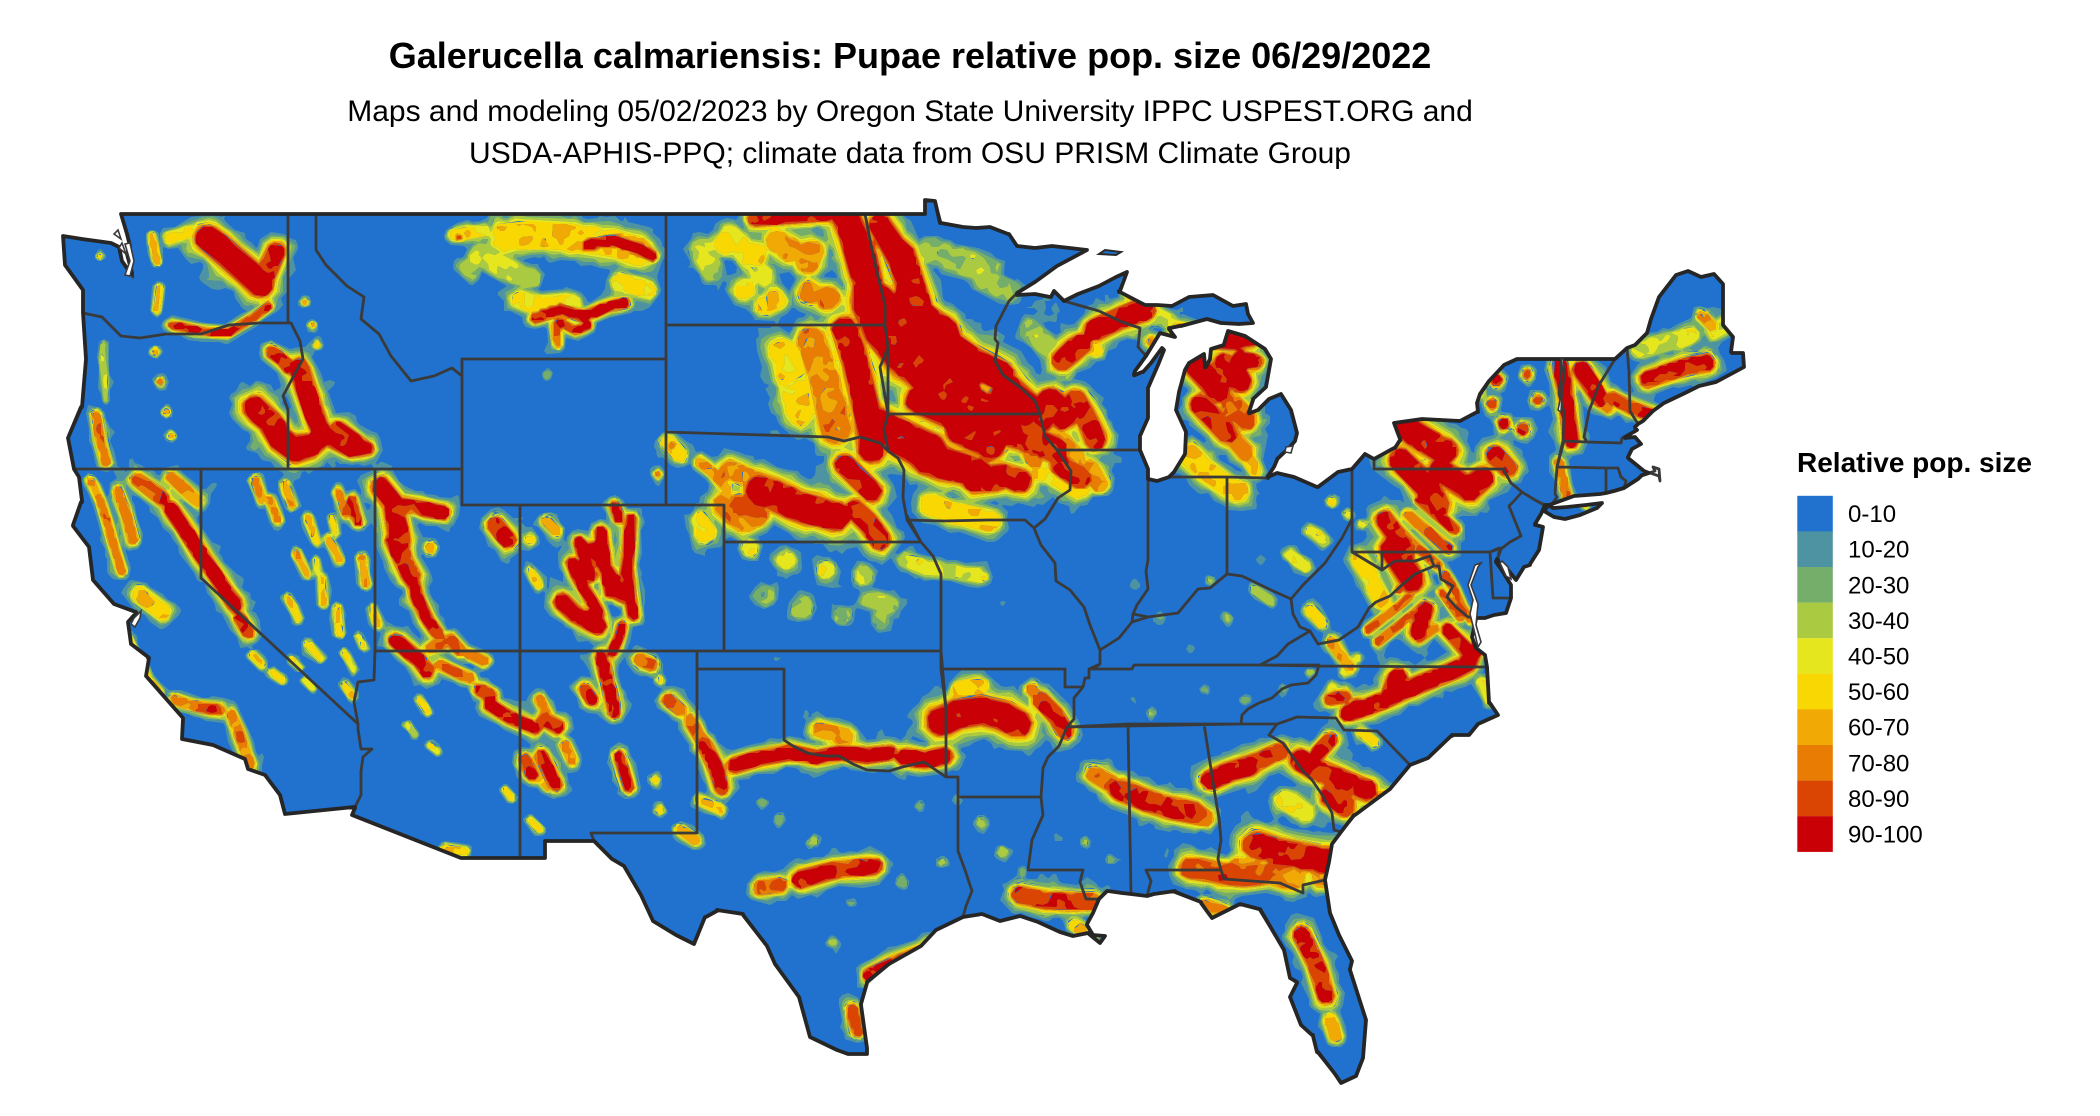  Describe the element at coordinates (1872, 514) in the screenshot. I see `svg-text: 0-10` at that location.